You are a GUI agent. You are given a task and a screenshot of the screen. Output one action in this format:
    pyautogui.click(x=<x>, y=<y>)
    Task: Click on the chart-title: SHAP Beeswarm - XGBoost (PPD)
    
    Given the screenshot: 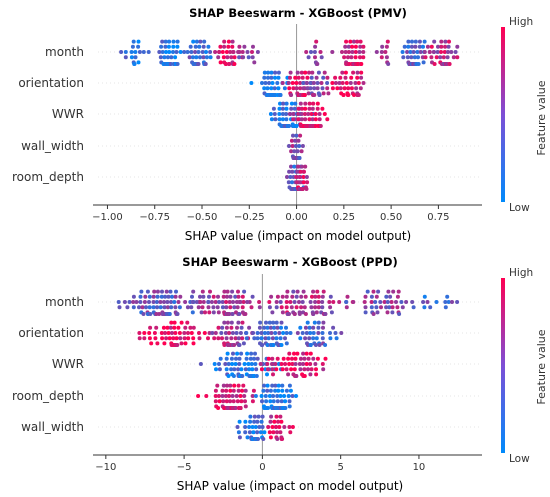 What is the action you would take?
    pyautogui.click(x=289, y=262)
    